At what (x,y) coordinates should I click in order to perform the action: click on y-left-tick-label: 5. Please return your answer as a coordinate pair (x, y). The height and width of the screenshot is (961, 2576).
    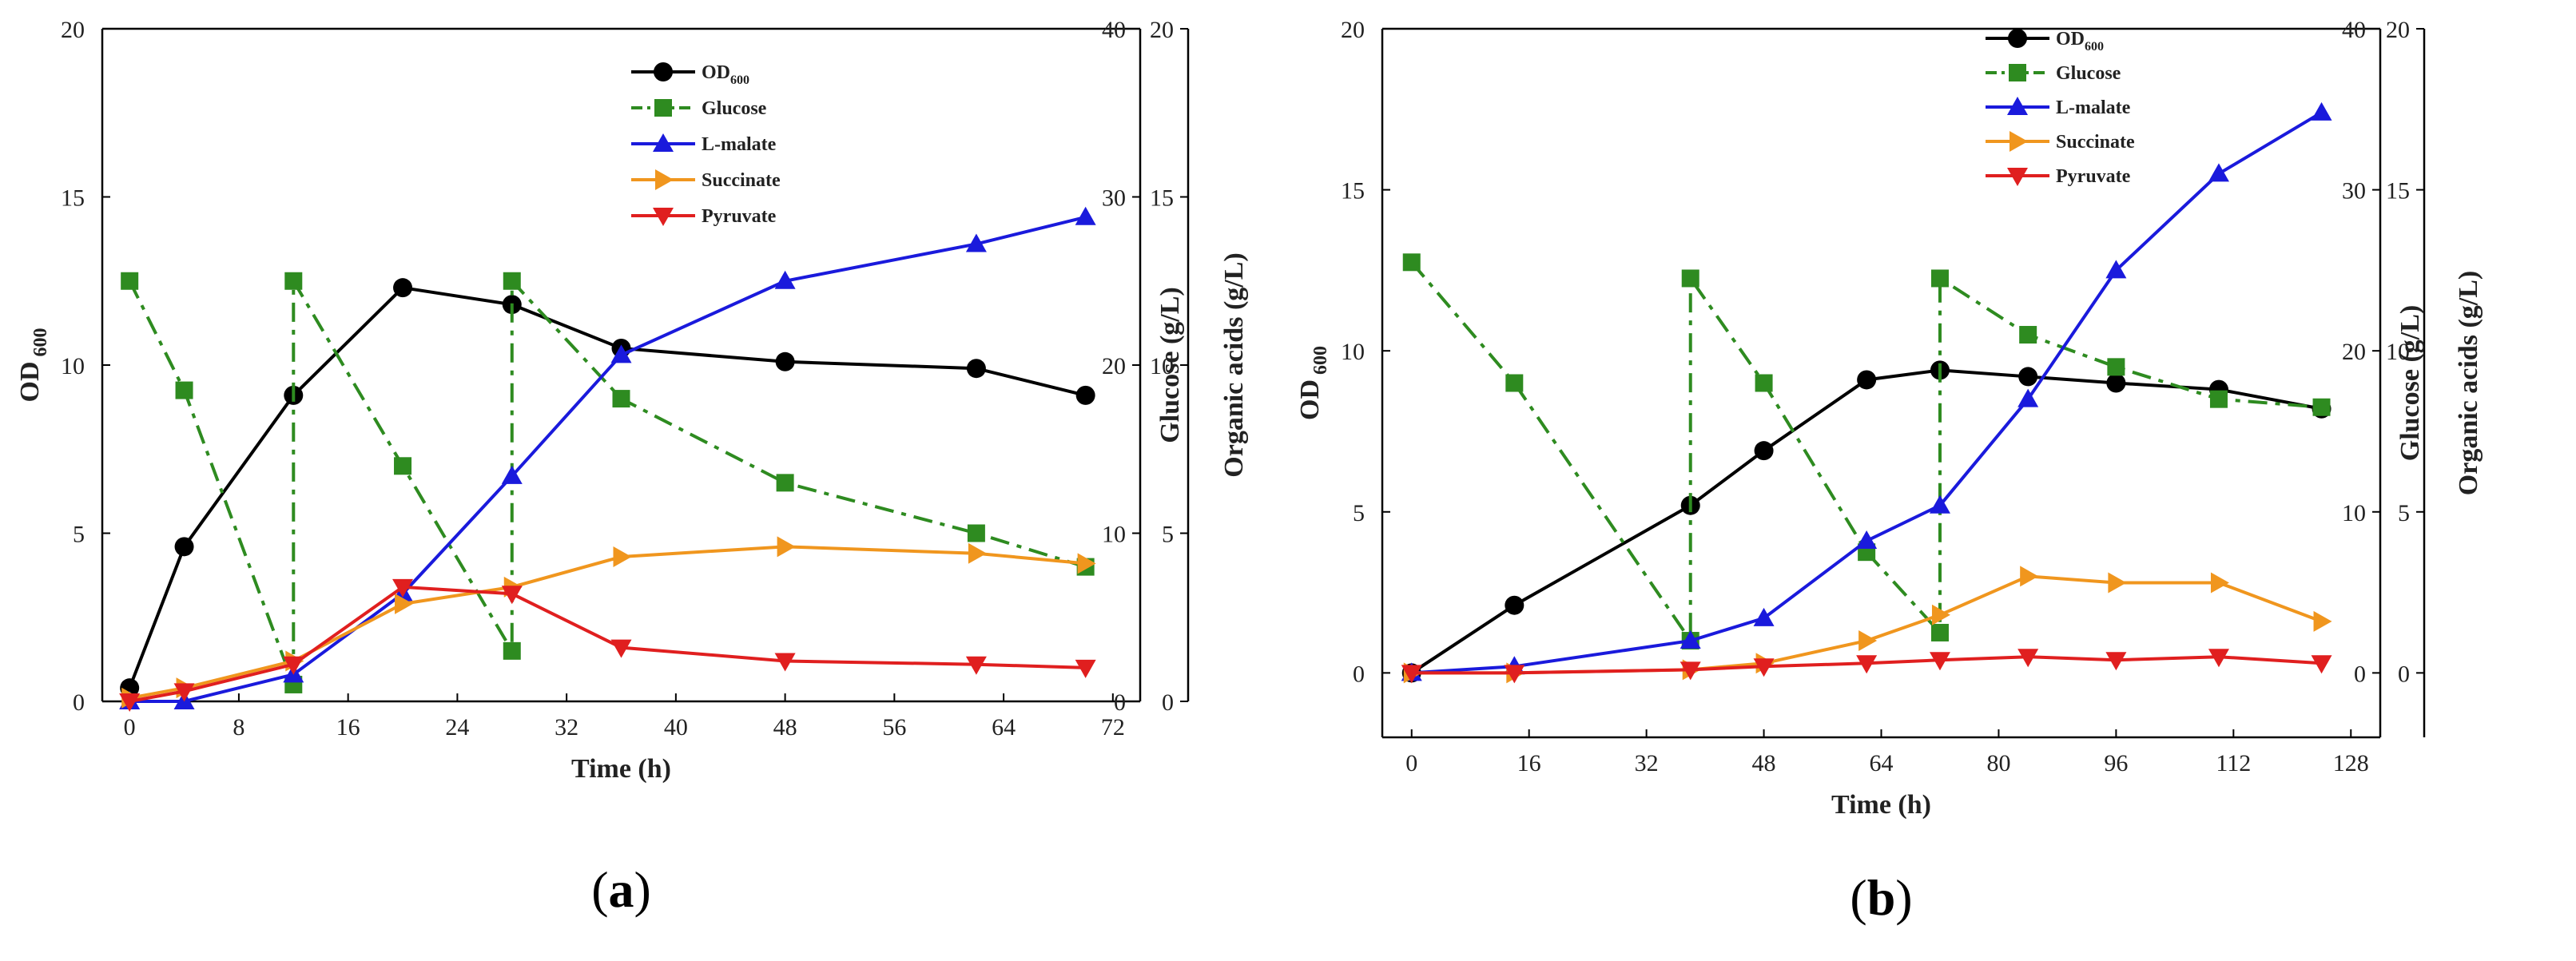
    Looking at the image, I should click on (79, 535).